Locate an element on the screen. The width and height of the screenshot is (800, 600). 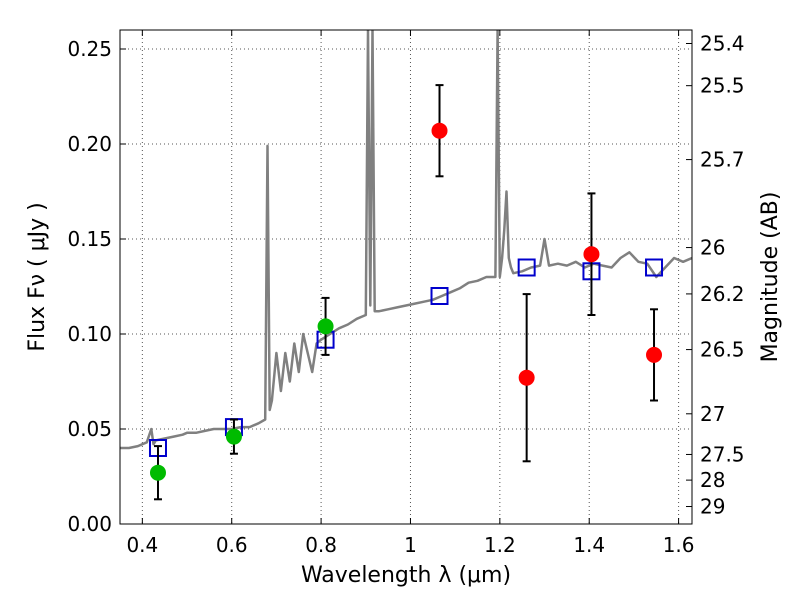
x-tick-label: 0.6 is located at coordinates (232, 545).